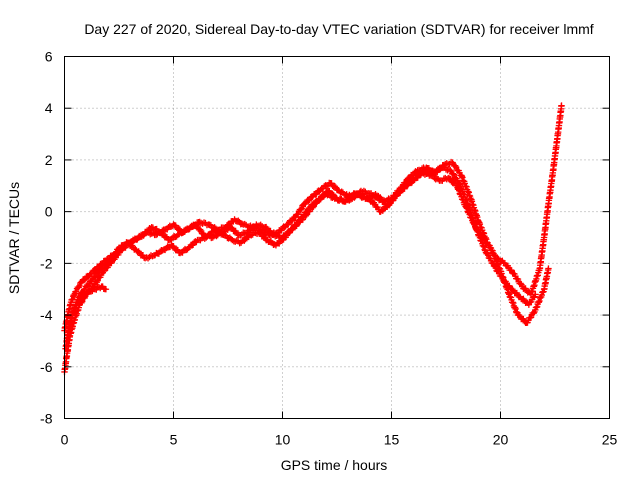 The height and width of the screenshot is (480, 640). I want to click on y-tick-label: 0, so click(49, 212).